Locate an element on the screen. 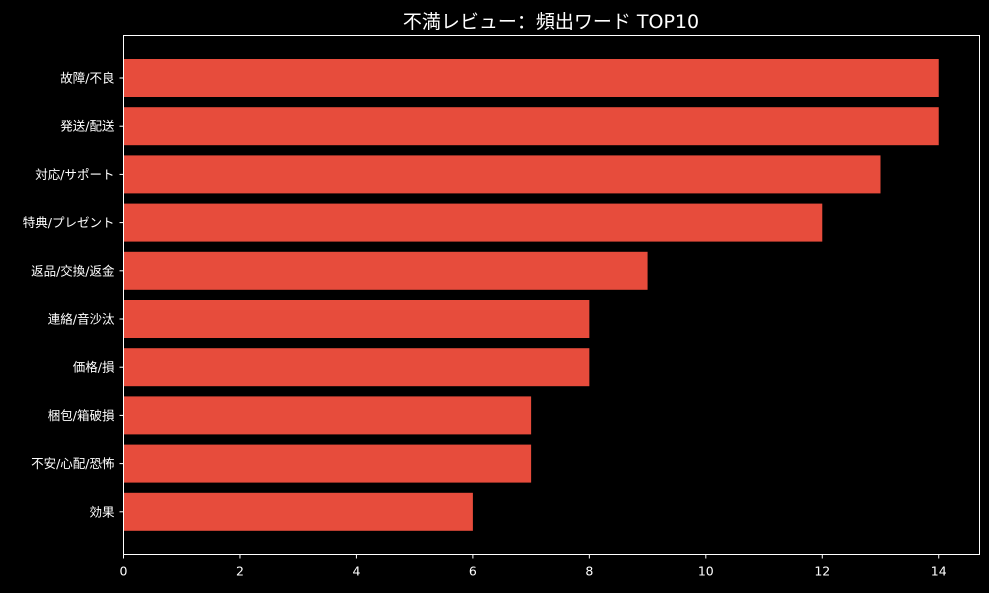  y-tick-label: 効果 is located at coordinates (102, 511).